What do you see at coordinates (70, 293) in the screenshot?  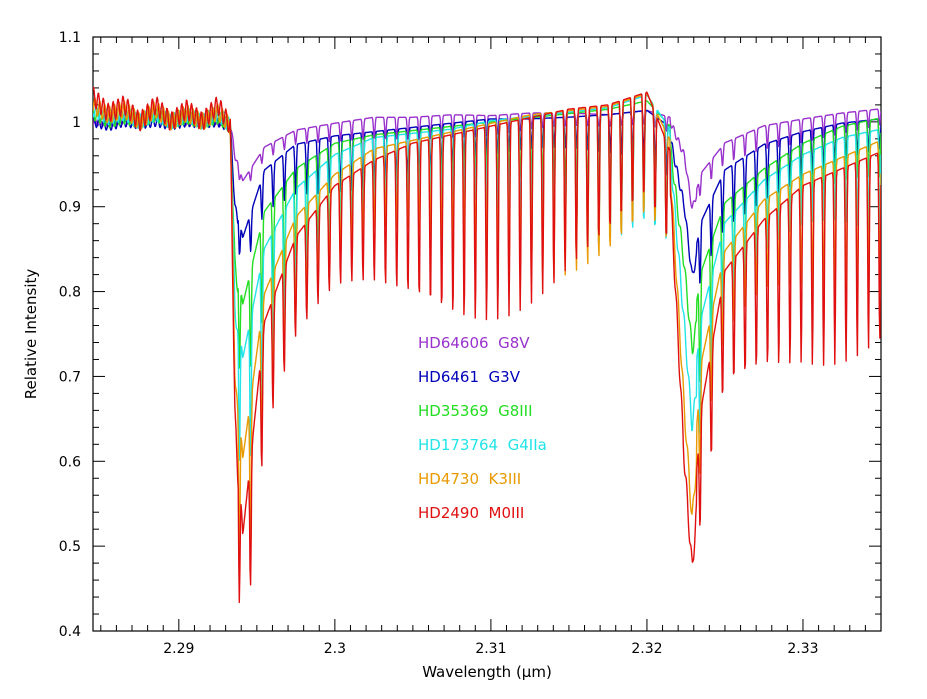 I see `y-tick-label: 0.8` at bounding box center [70, 293].